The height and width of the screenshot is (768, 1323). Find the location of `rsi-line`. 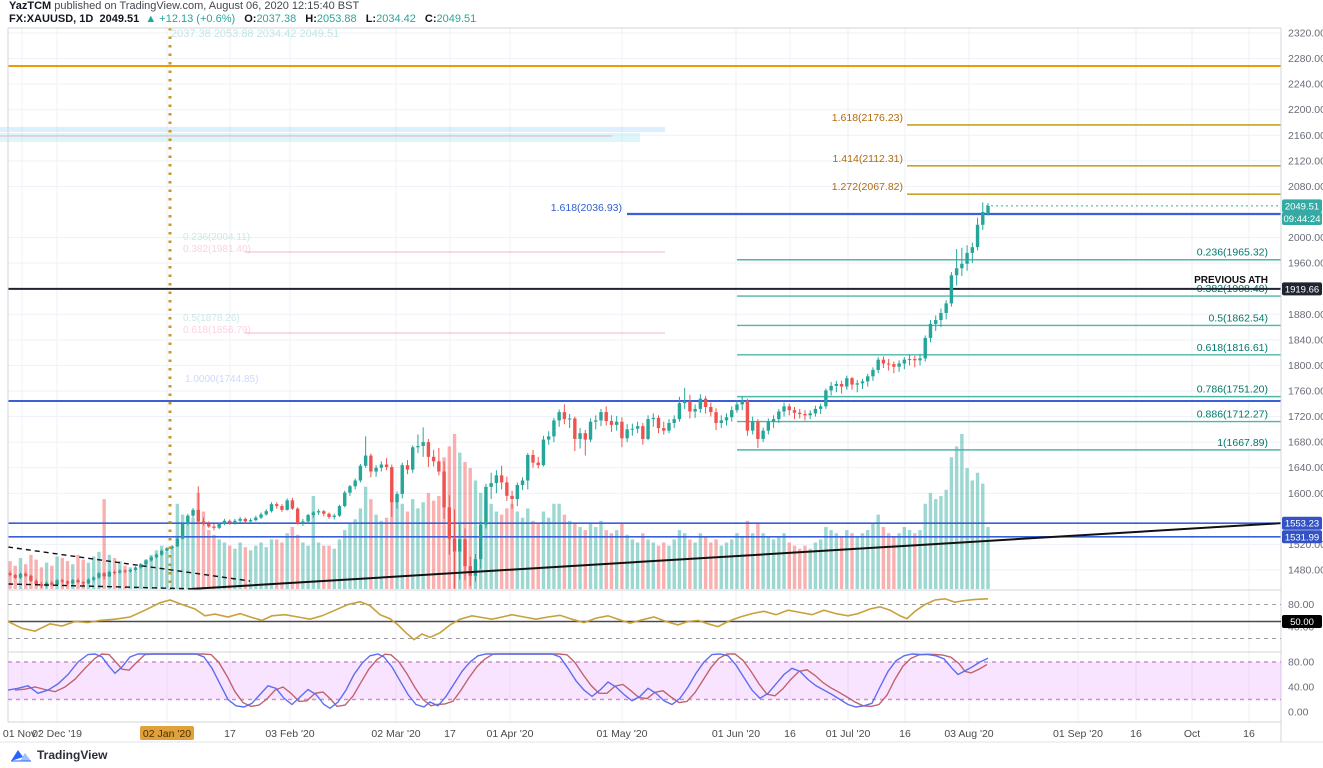

rsi-line is located at coordinates (498, 619).